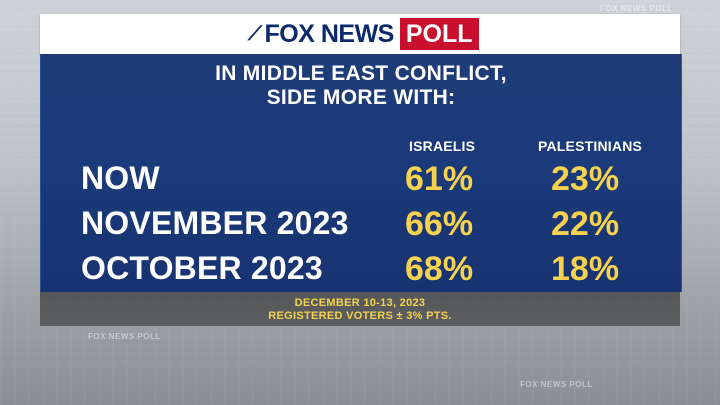 Image resolution: width=720 pixels, height=405 pixels. I want to click on value-now-israelis: 61%, so click(439, 179).